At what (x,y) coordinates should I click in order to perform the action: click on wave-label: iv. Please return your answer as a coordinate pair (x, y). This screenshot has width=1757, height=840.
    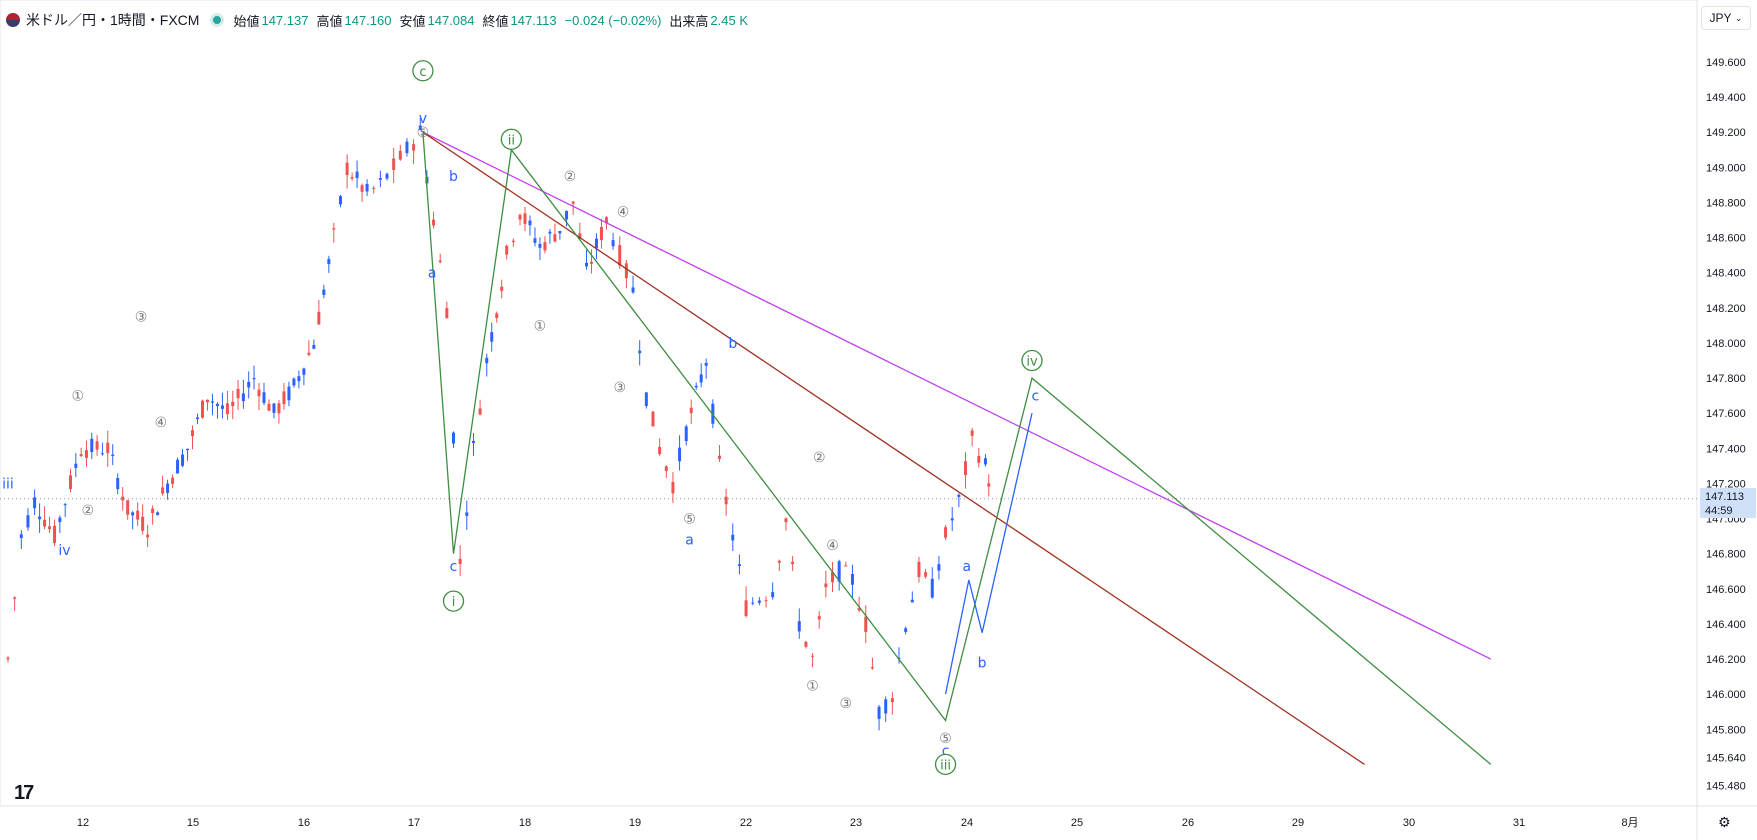
    Looking at the image, I should click on (64, 551).